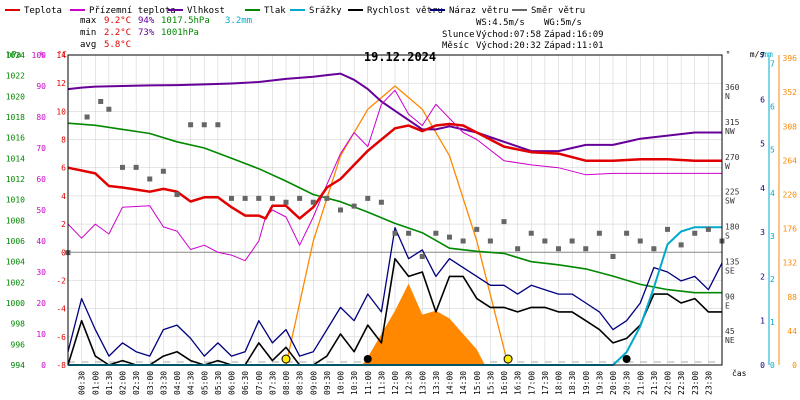  I want to click on tick-ms: 1, so click(762, 321).